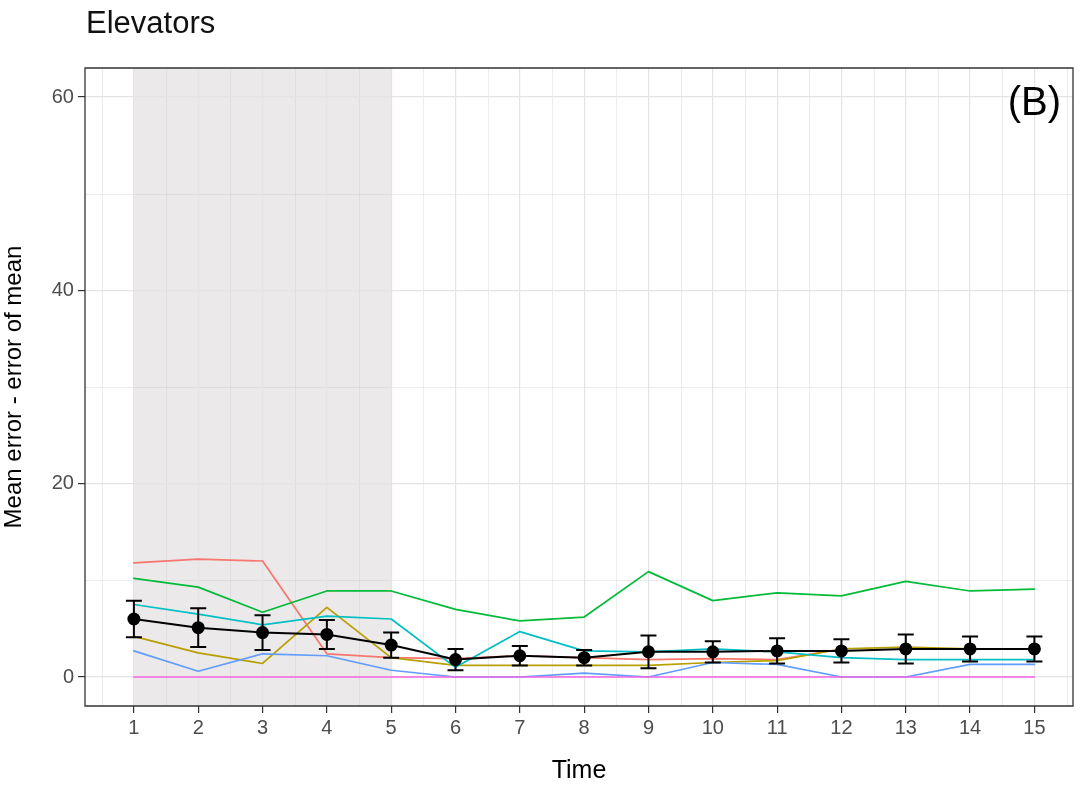 The image size is (1086, 786). Describe the element at coordinates (970, 726) in the screenshot. I see `x-tick-label: 14` at that location.